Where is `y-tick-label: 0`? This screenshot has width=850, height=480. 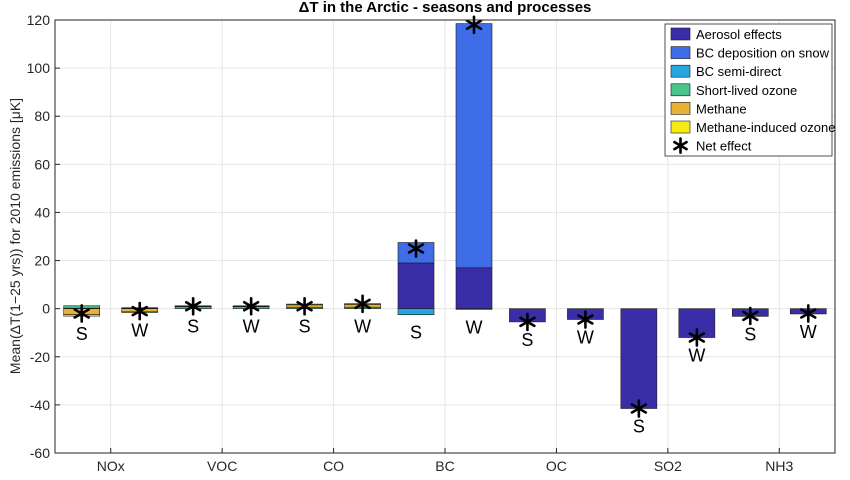
y-tick-label: 0 is located at coordinates (46, 309).